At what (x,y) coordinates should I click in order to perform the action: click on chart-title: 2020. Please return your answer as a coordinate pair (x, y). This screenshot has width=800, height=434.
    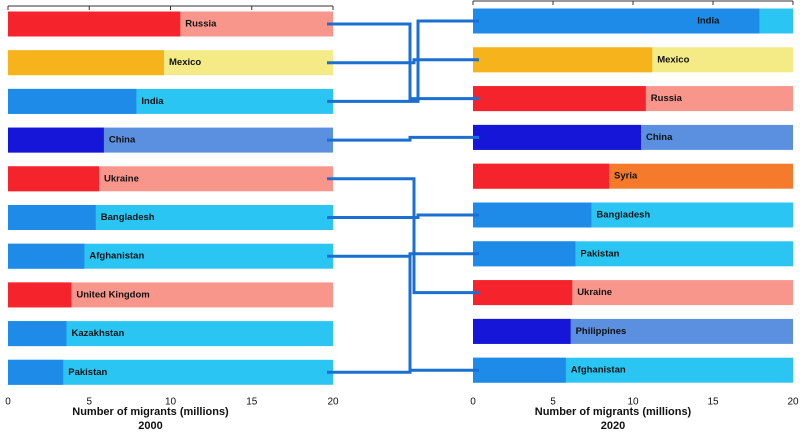
    Looking at the image, I should click on (613, 426).